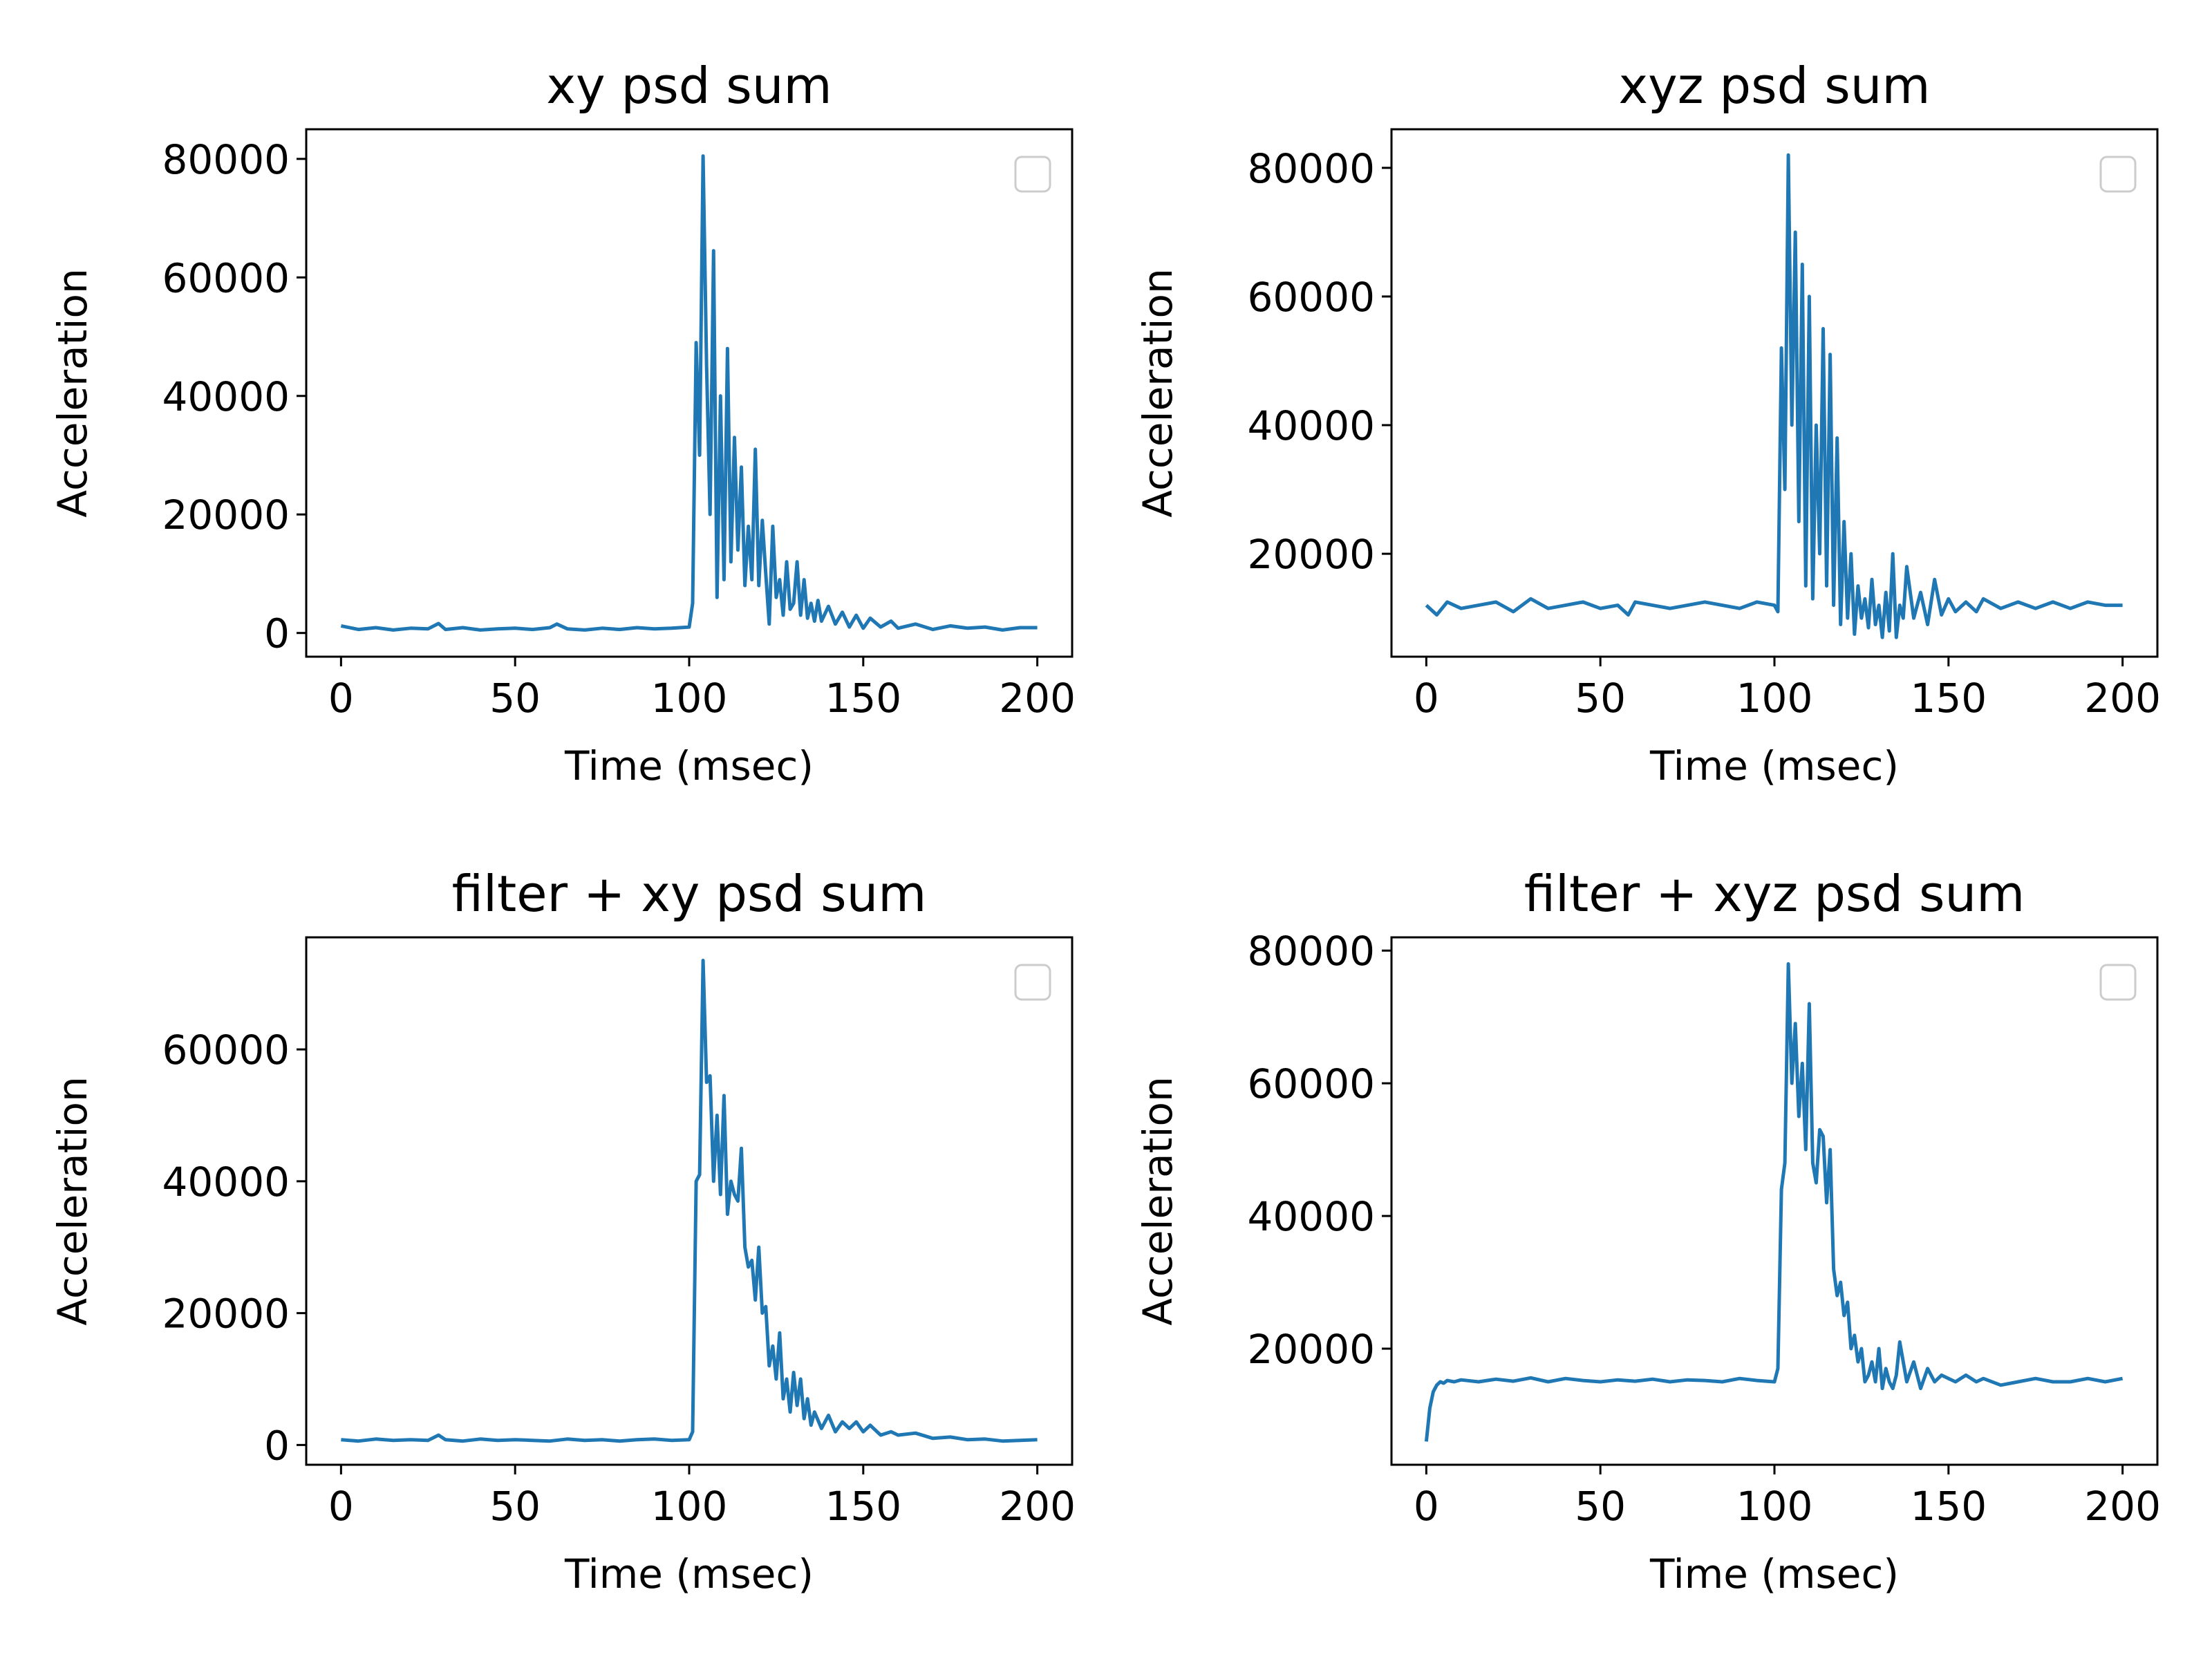  I want to click on chart-title: filter + xy psd sum, so click(690, 894).